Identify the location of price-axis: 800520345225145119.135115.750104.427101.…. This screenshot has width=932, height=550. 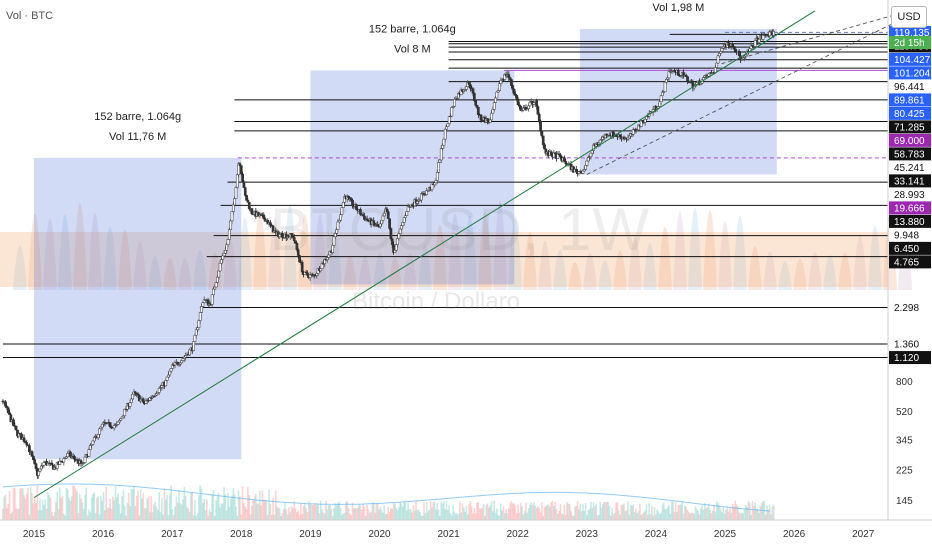
(910, 266).